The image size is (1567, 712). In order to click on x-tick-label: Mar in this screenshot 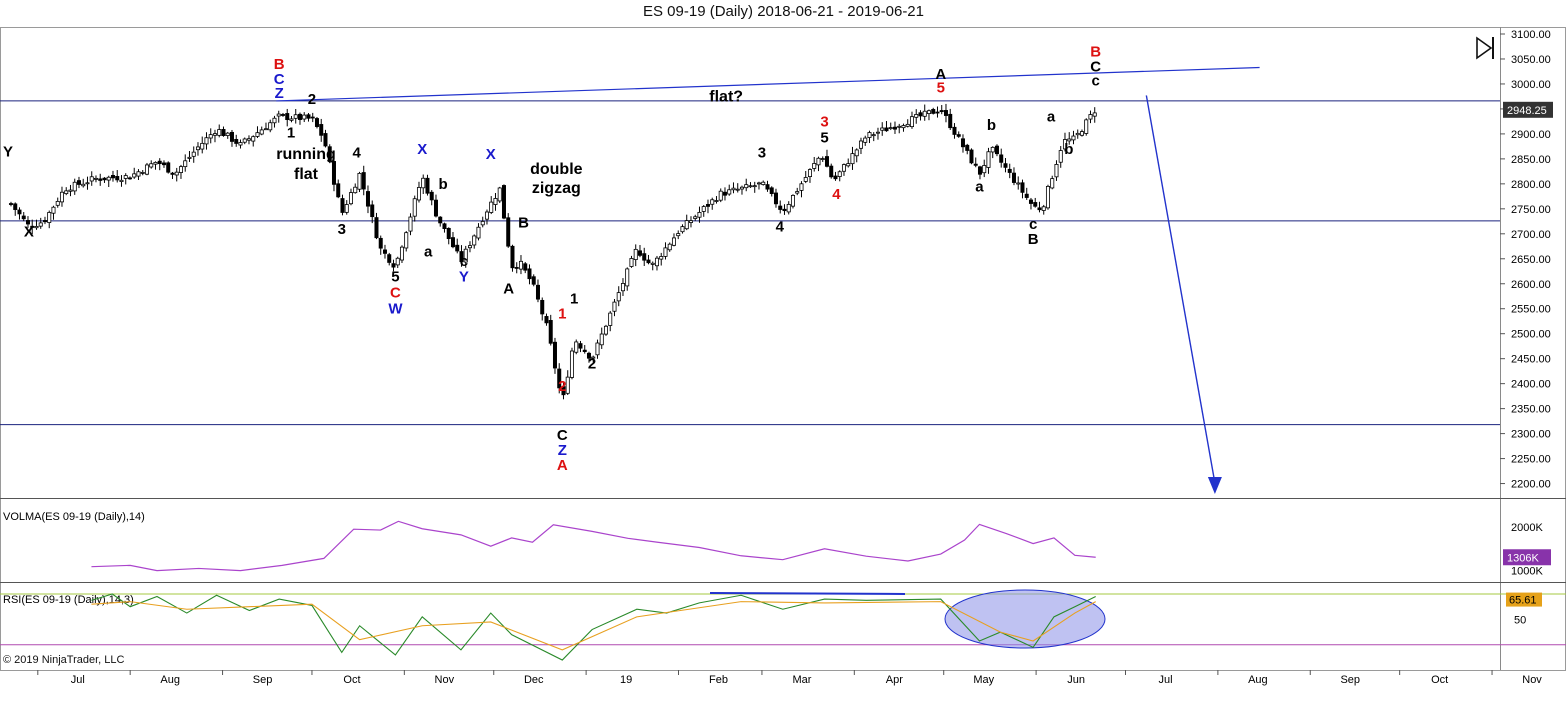, I will do `click(801, 680)`.